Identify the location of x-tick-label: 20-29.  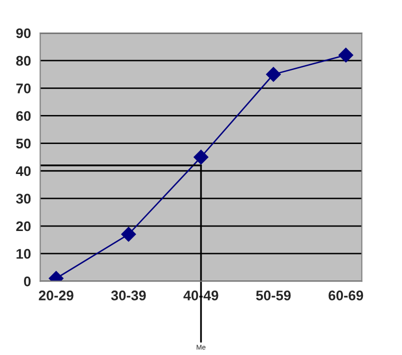
(56, 295).